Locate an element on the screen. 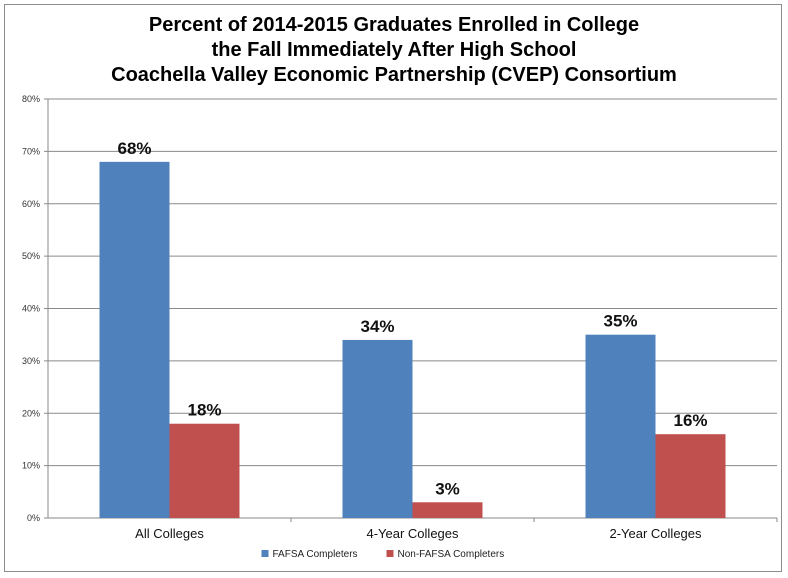 This screenshot has height=578, width=788. y-tick-label: 10% is located at coordinates (31, 466).